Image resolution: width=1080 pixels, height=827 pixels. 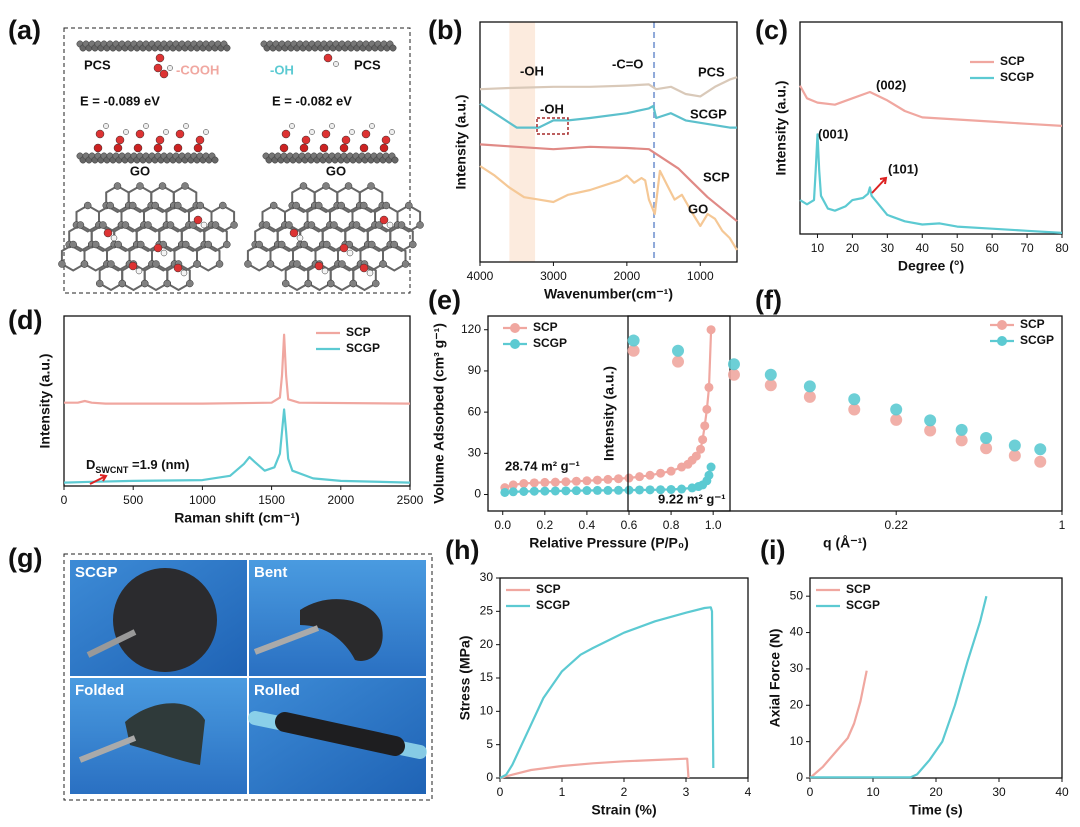 What do you see at coordinates (627, 63) in the screenshot?
I see `annotation: -C=O` at bounding box center [627, 63].